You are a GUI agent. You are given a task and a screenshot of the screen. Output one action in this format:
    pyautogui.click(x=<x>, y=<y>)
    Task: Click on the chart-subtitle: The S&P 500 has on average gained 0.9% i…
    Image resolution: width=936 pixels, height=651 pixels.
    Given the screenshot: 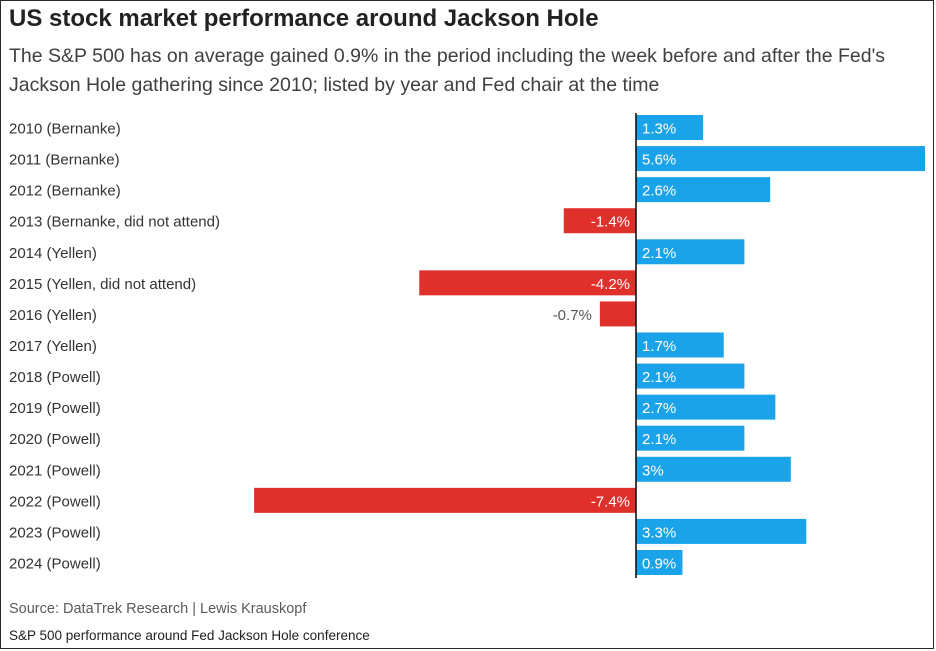 What is the action you would take?
    pyautogui.click(x=447, y=70)
    